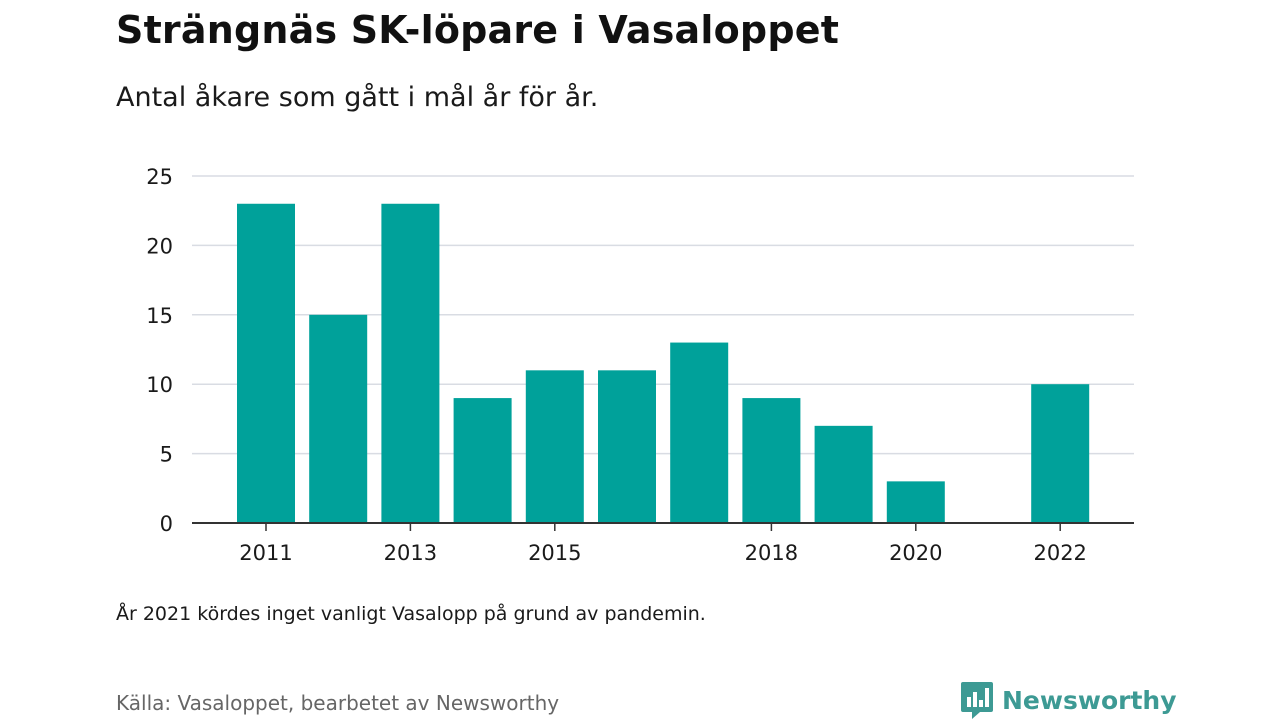  What do you see at coordinates (915, 553) in the screenshot?
I see `x-tick-label: 2020` at bounding box center [915, 553].